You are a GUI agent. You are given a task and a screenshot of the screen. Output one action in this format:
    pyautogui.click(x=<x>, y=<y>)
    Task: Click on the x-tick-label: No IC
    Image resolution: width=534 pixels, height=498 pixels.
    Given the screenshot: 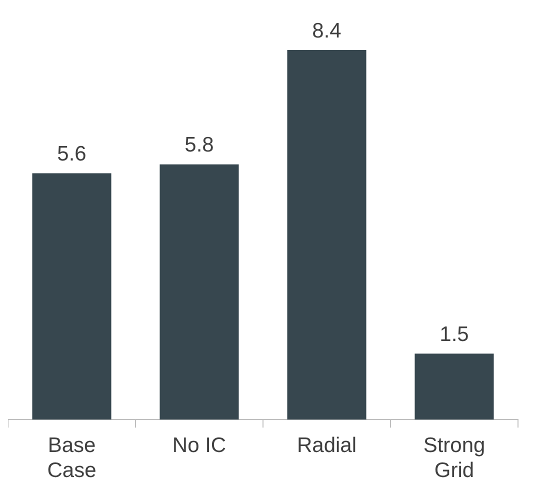 What is the action you would take?
    pyautogui.click(x=199, y=445)
    